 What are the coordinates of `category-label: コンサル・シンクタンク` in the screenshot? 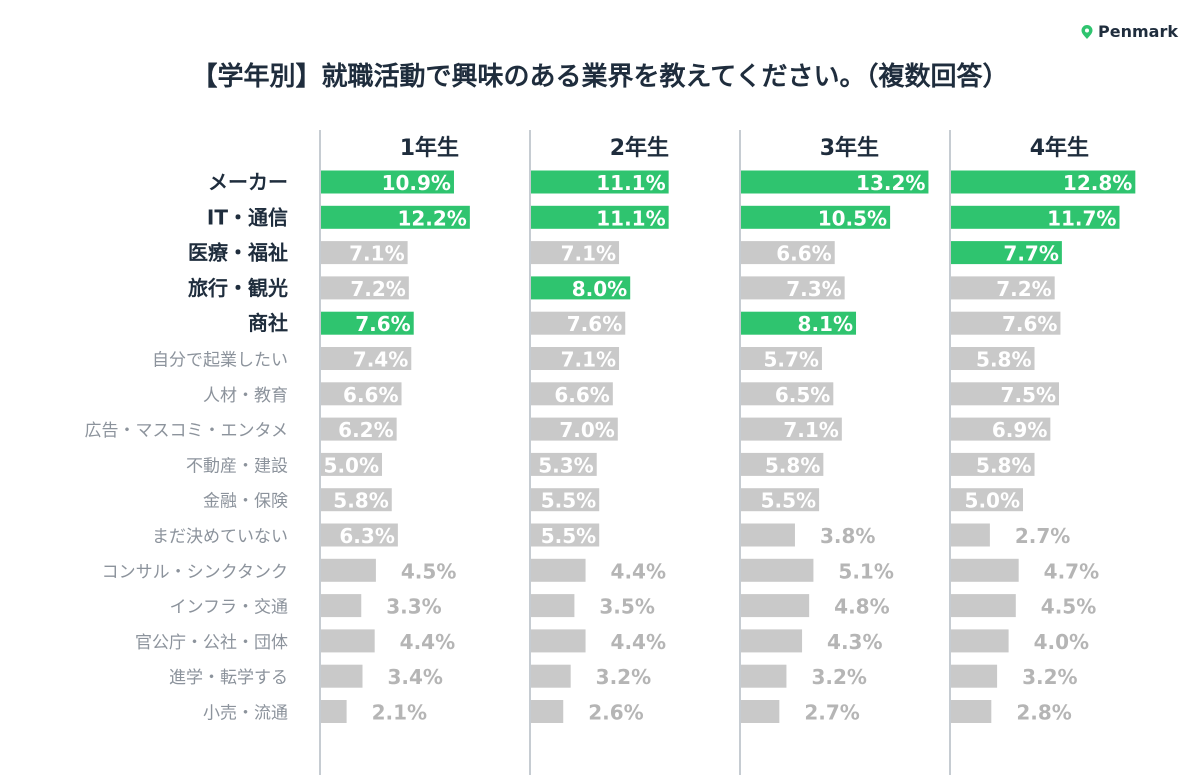 It's located at (195, 572).